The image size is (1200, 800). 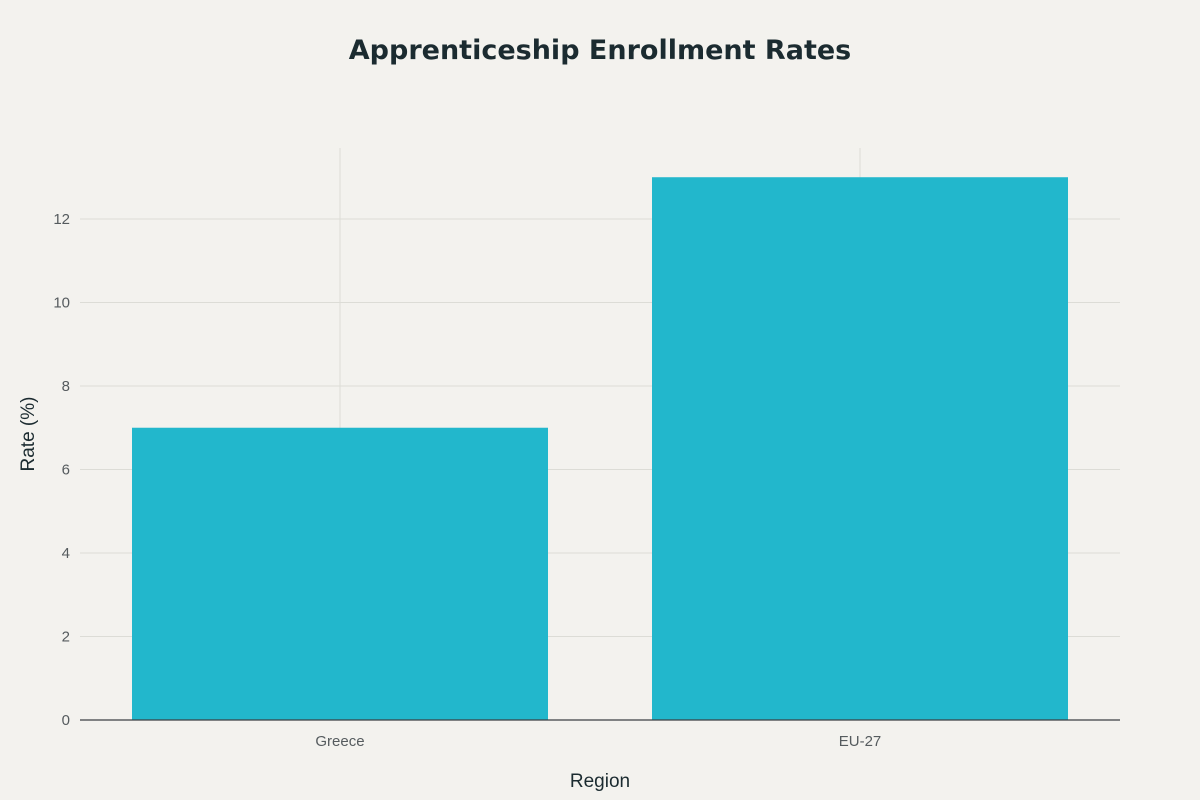 What do you see at coordinates (66, 636) in the screenshot?
I see `y-tick-label: 2` at bounding box center [66, 636].